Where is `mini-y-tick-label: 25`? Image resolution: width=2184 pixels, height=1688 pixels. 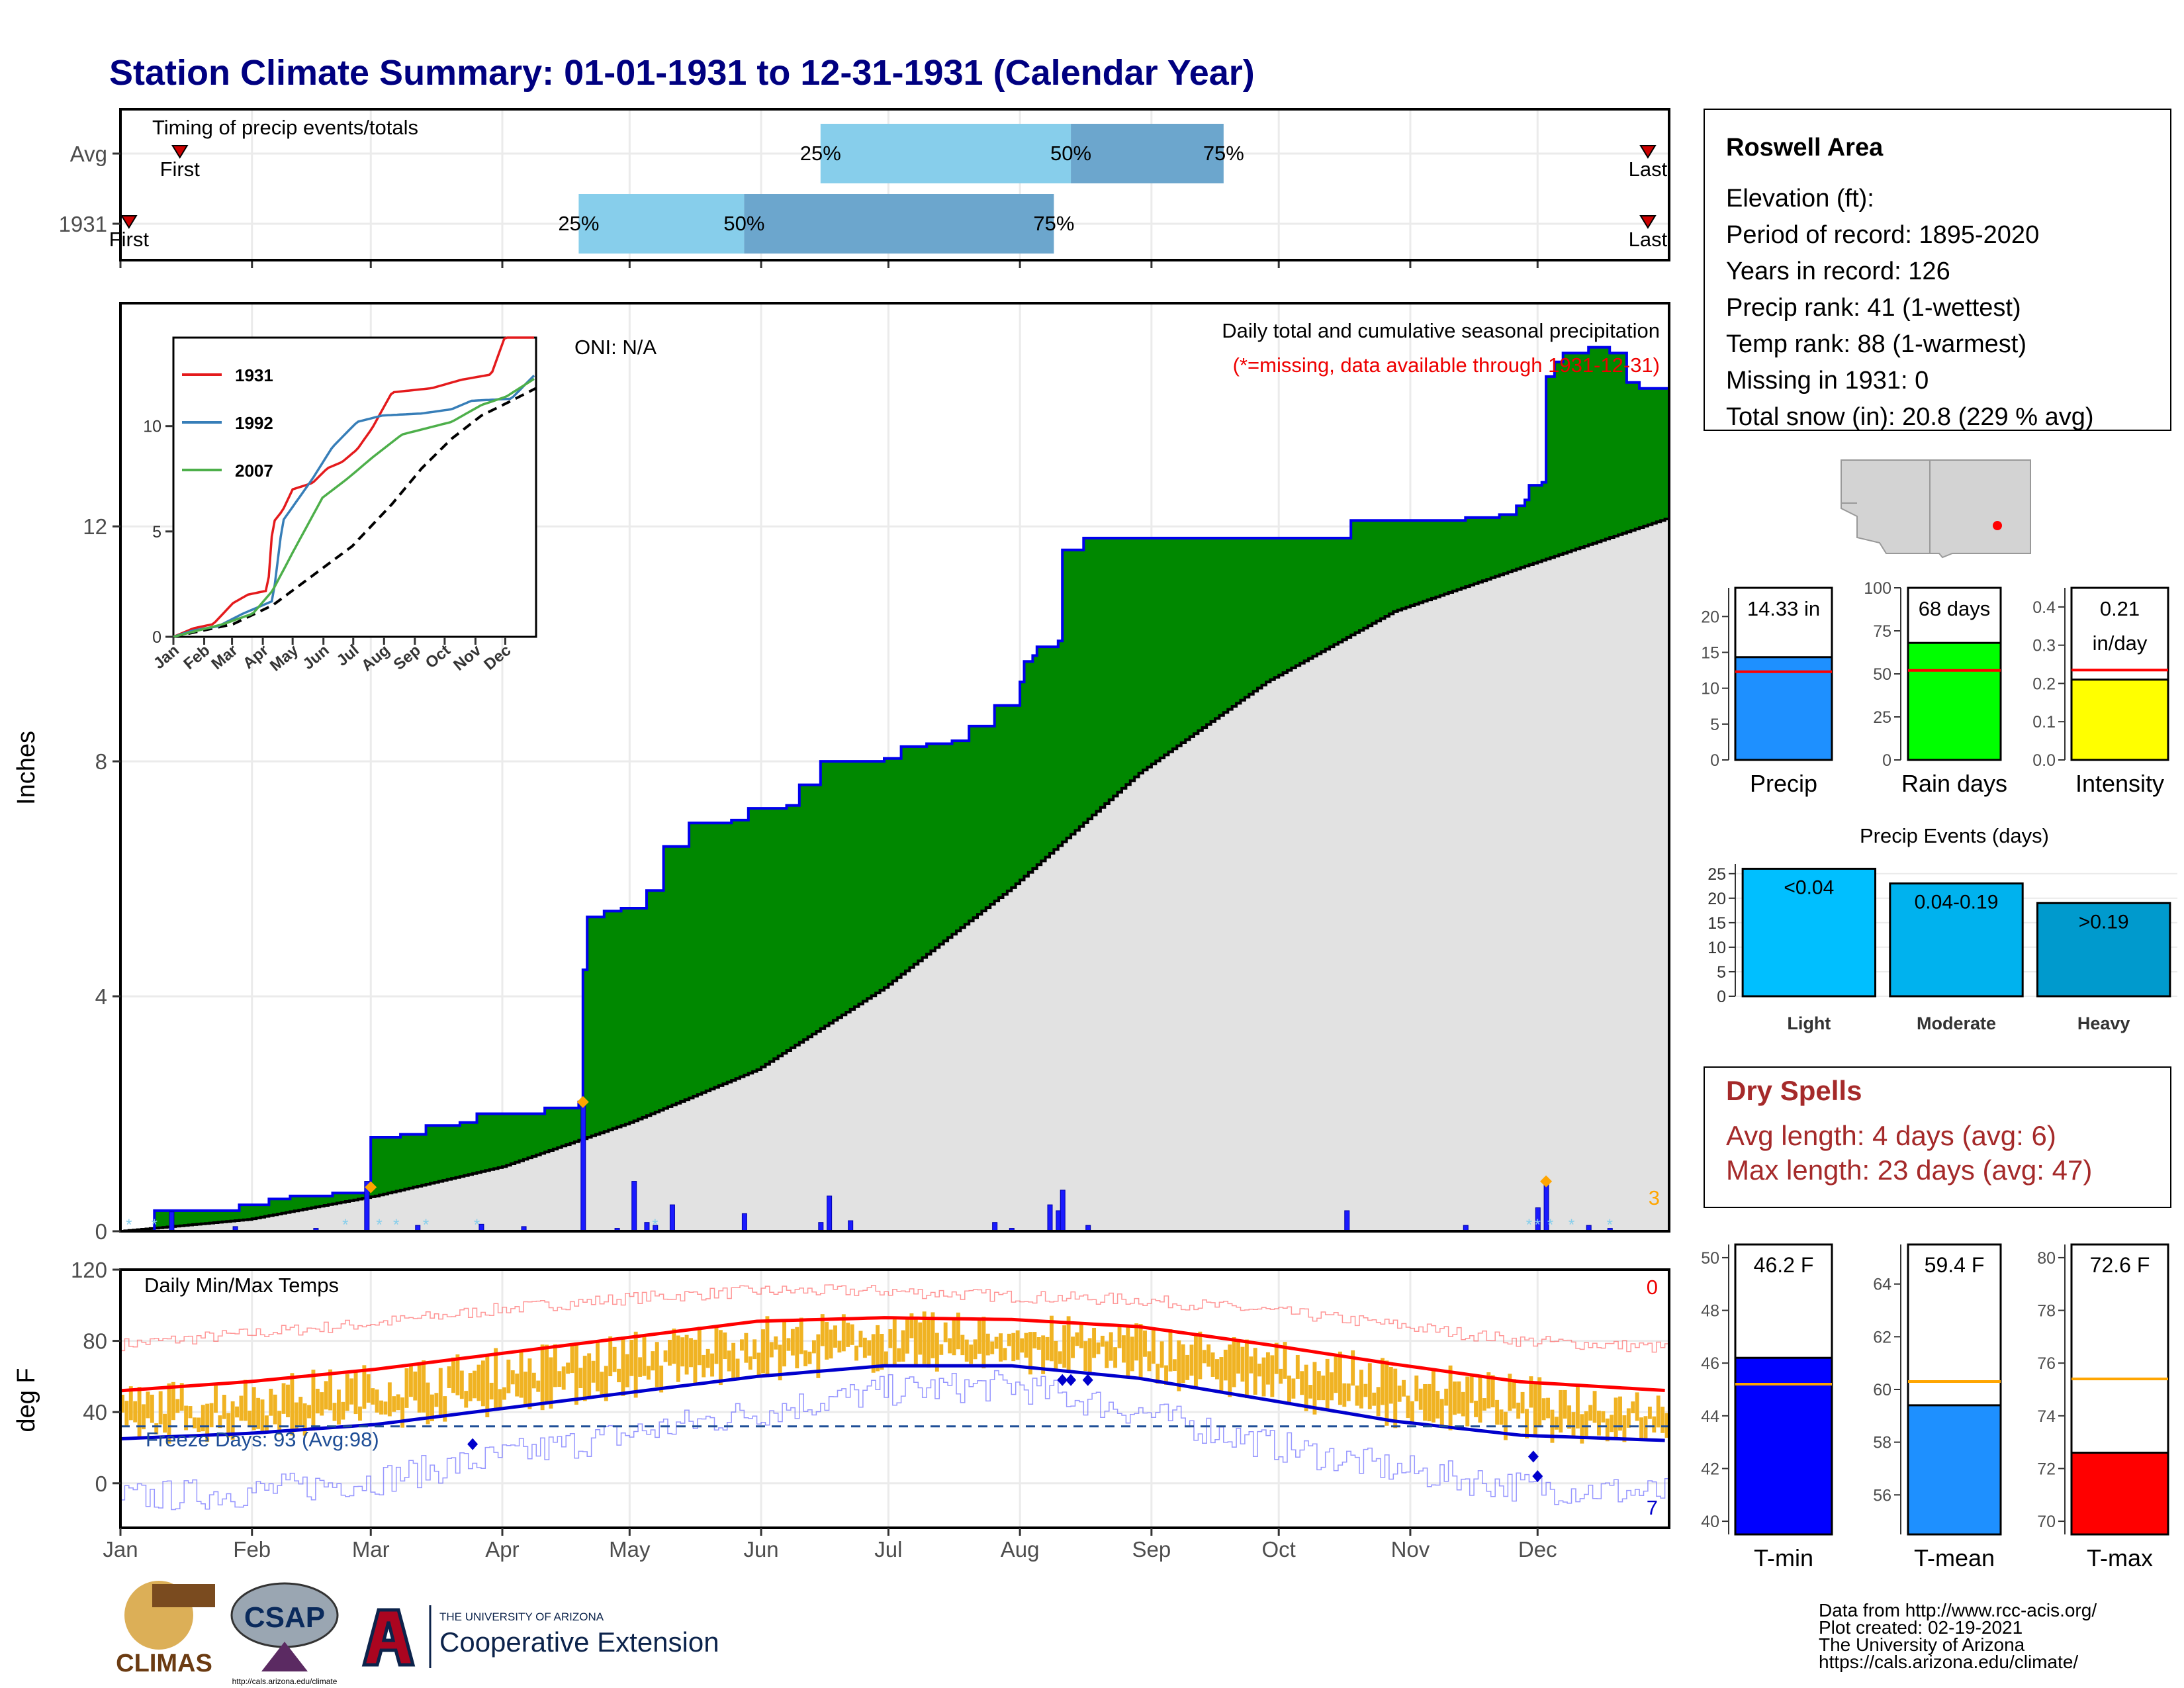
mini-y-tick-label: 25 is located at coordinates (1882, 717).